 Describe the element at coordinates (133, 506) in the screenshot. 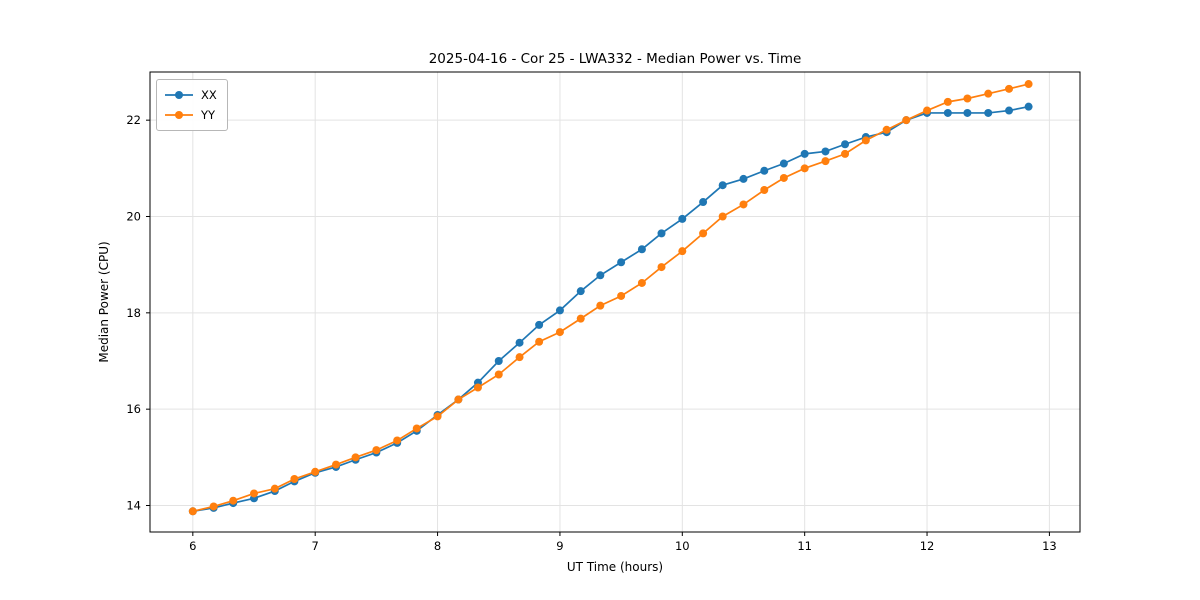

I see `y-tick-label: 14` at that location.